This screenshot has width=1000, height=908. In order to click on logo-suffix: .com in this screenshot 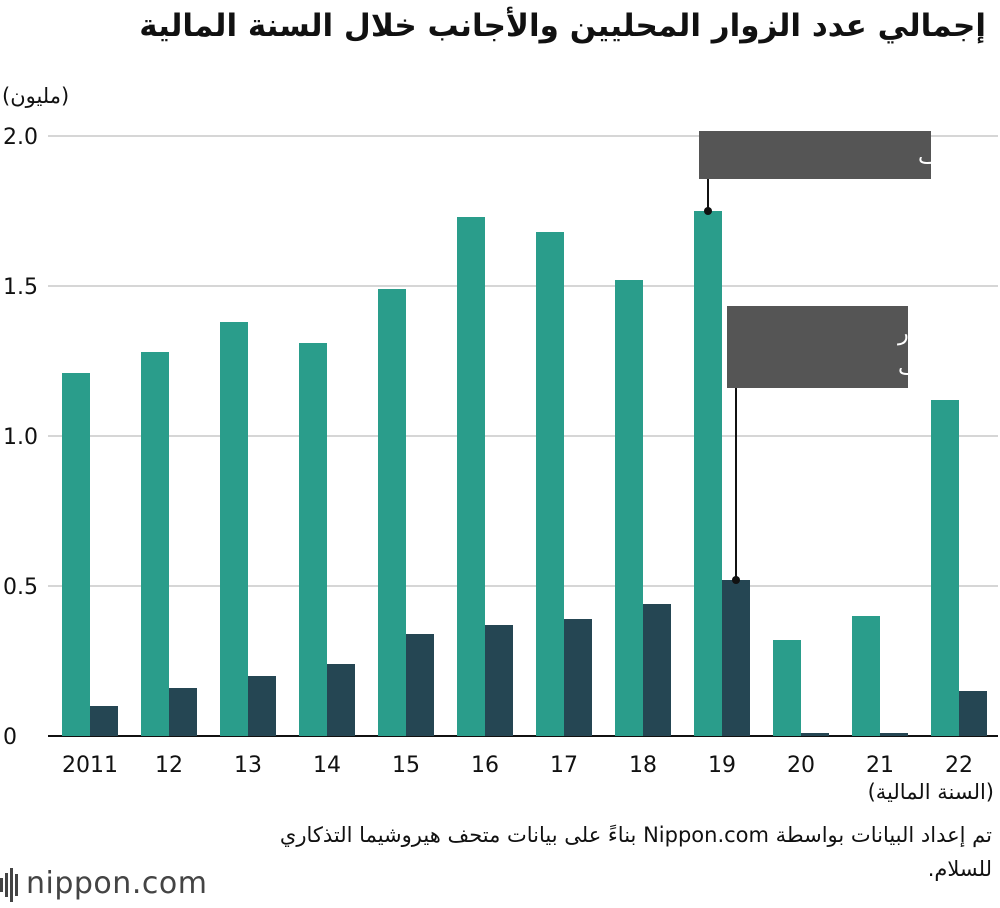, I will do `click(169, 883)`.